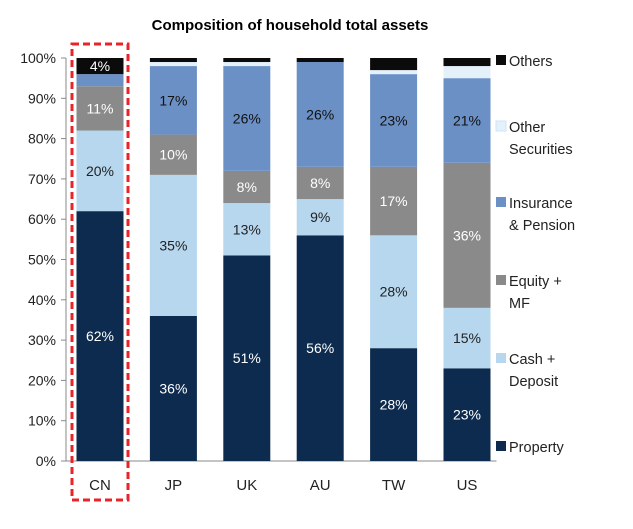 Image resolution: width=633 pixels, height=529 pixels. What do you see at coordinates (283, 485) in the screenshot?
I see `x-axis: CN JP UK AU TW US` at bounding box center [283, 485].